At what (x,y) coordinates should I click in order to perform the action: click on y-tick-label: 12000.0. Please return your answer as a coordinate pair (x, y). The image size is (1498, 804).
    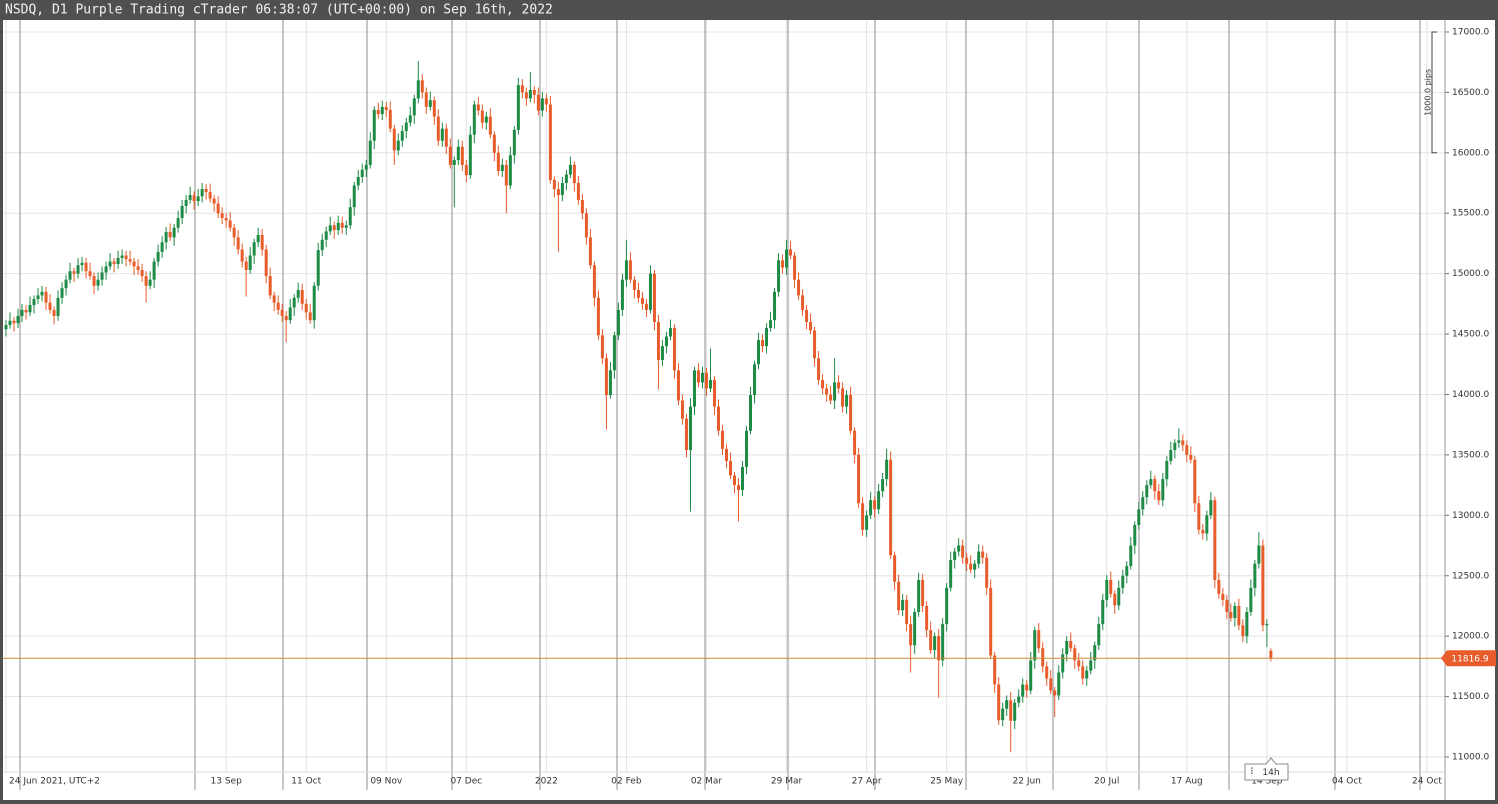
    Looking at the image, I should click on (1470, 637).